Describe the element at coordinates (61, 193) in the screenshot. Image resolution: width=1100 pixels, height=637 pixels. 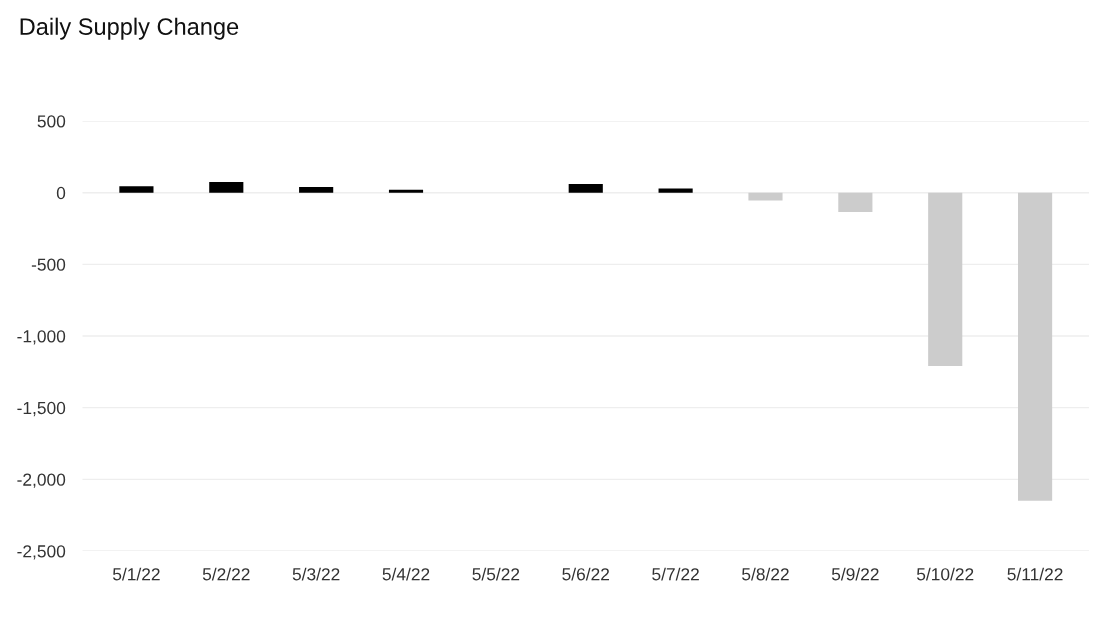
I see `y-tick-label: 0` at that location.